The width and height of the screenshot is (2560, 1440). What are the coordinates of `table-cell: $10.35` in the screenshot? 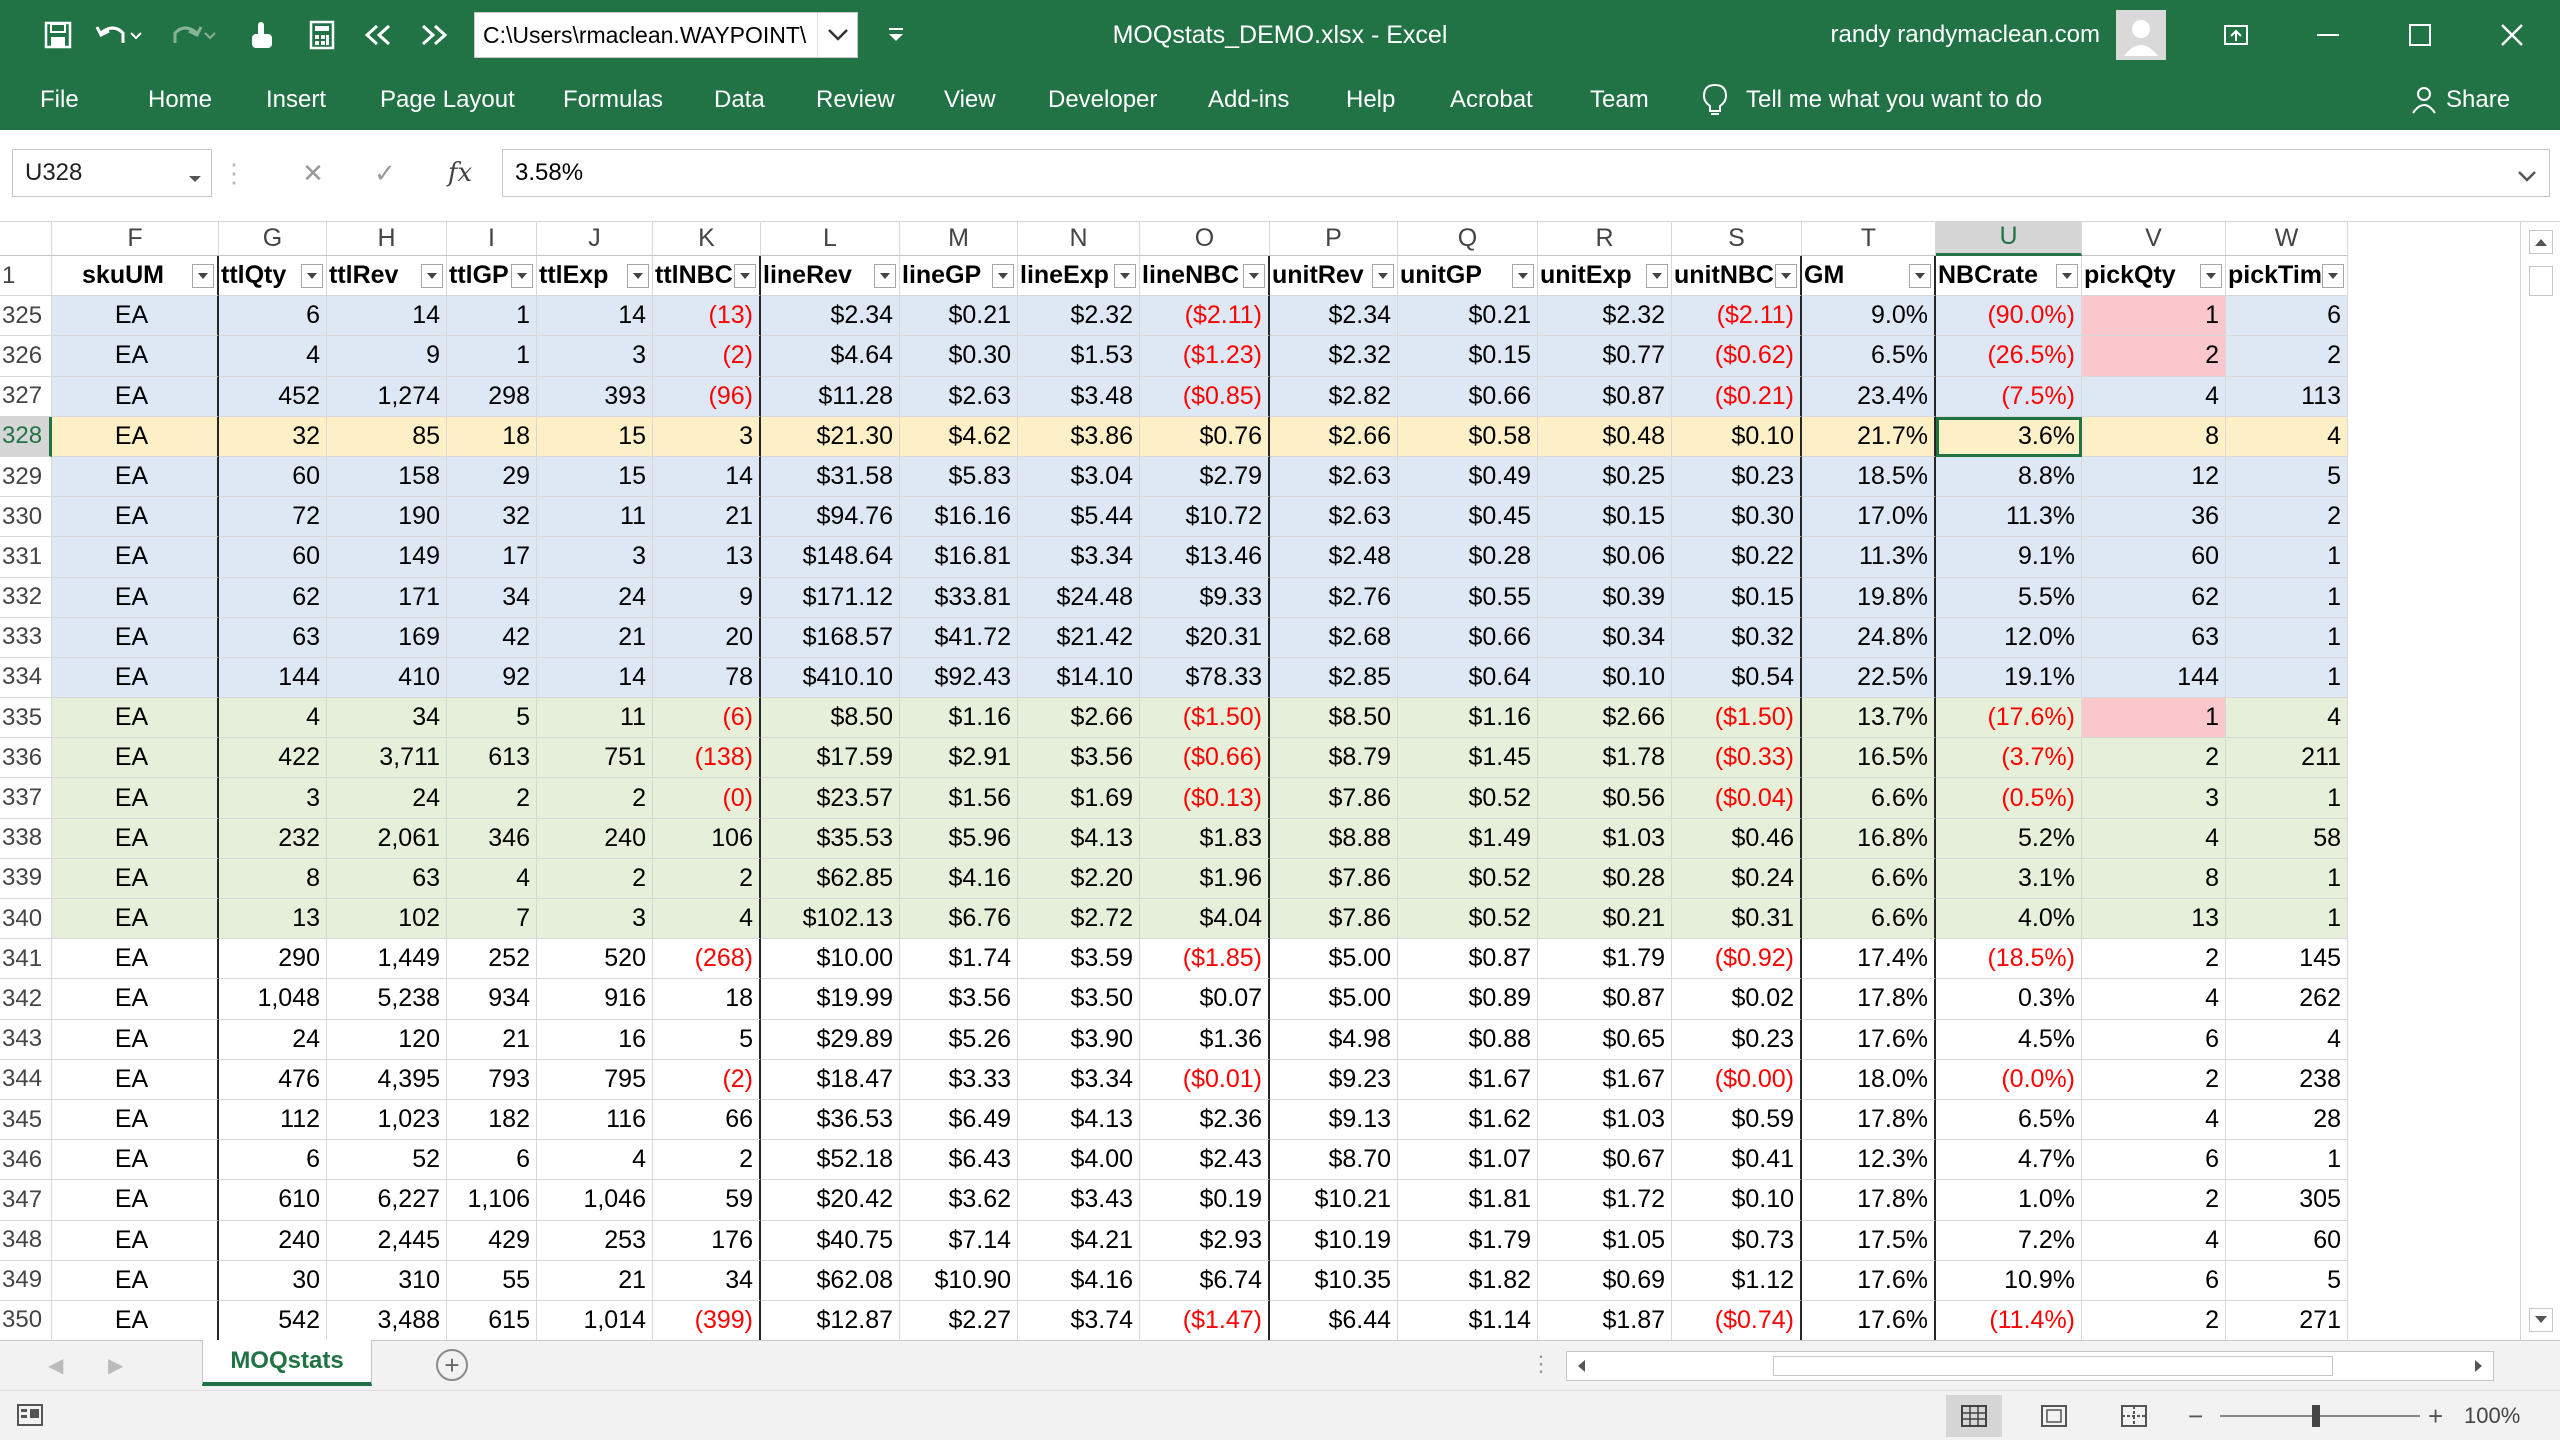 It's located at (1334, 1280).